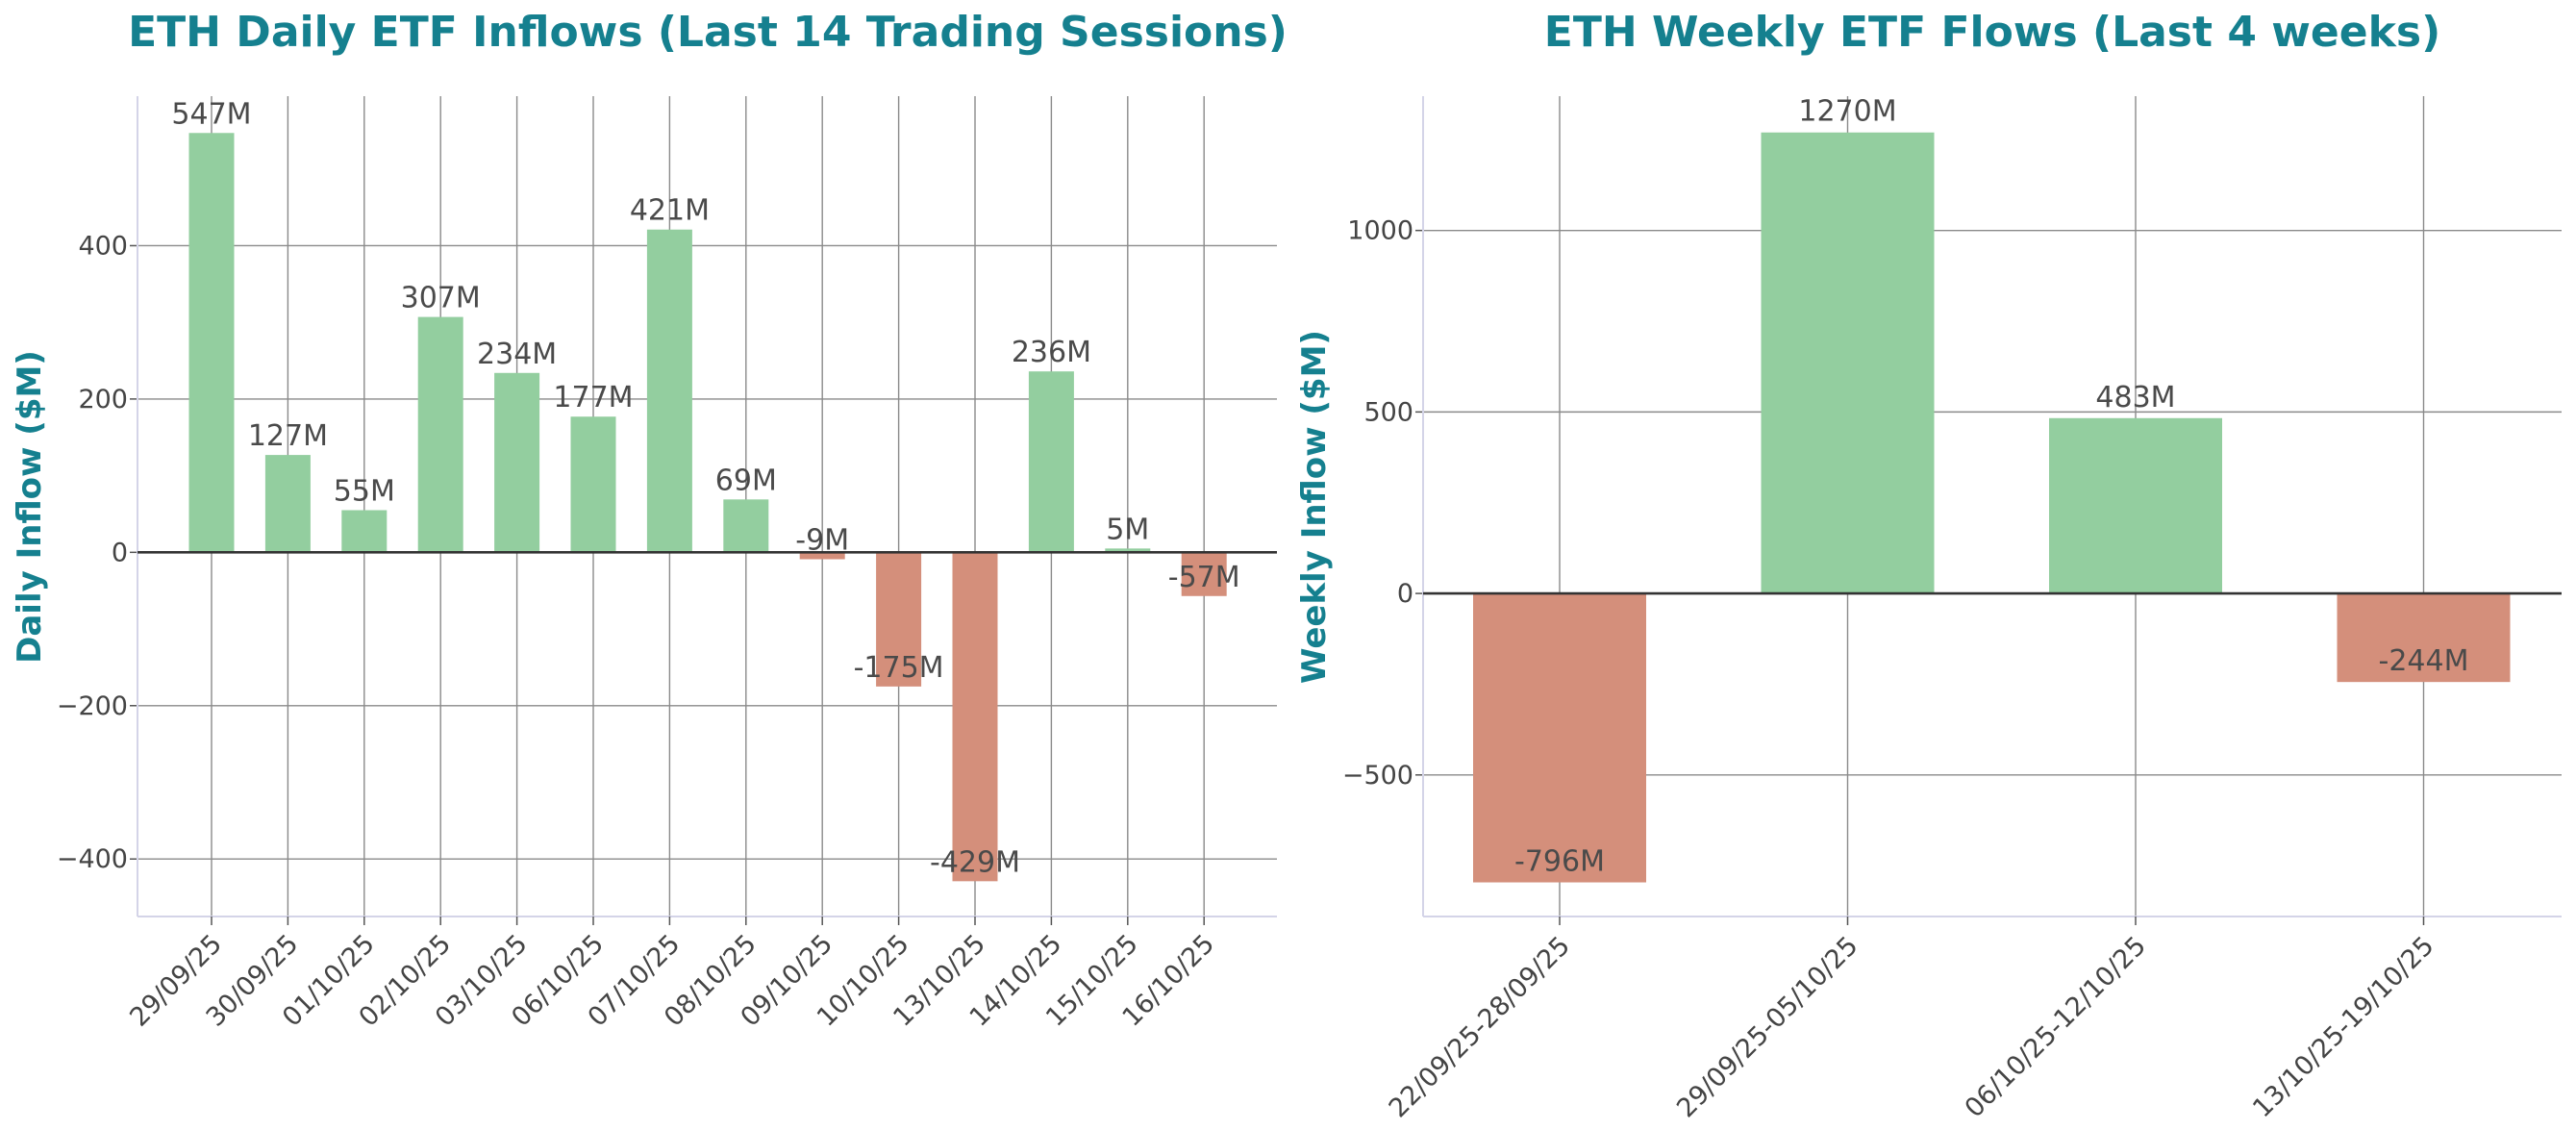  What do you see at coordinates (288, 436) in the screenshot?
I see `bar-value-label: 127M` at bounding box center [288, 436].